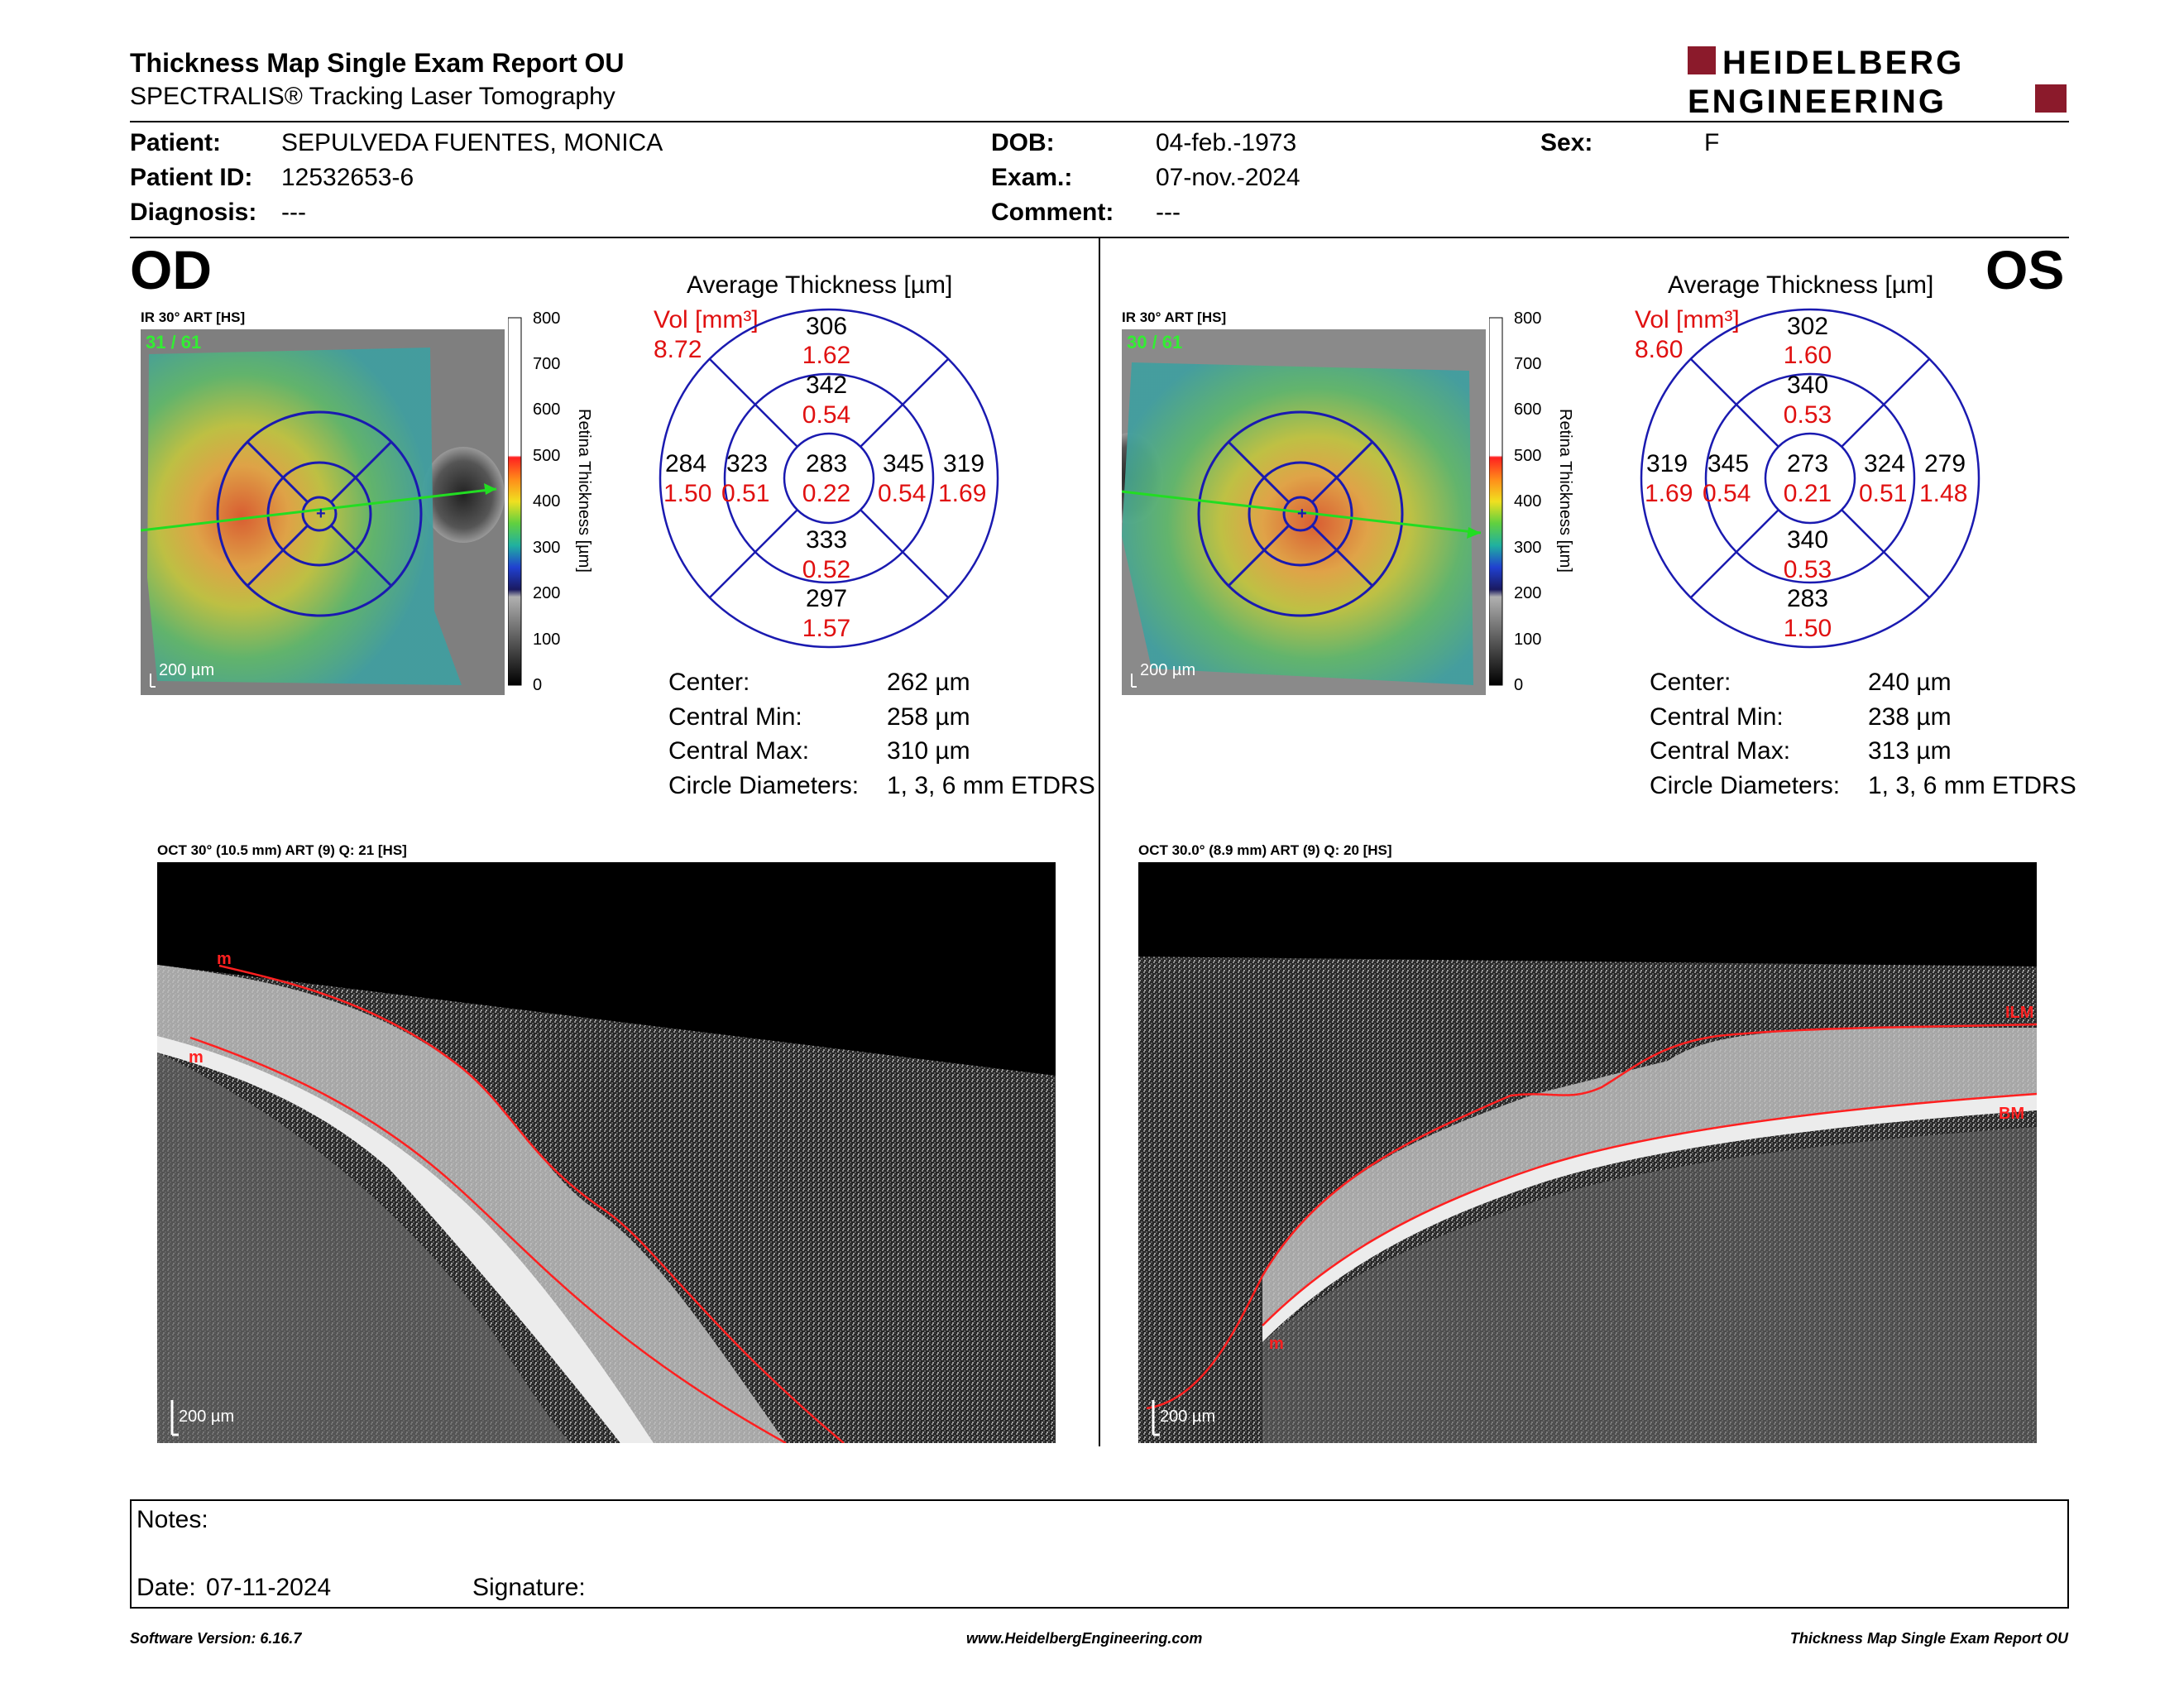 This screenshot has width=2184, height=1688. I want to click on os-inner-top-thickness: 340, so click(1807, 385).